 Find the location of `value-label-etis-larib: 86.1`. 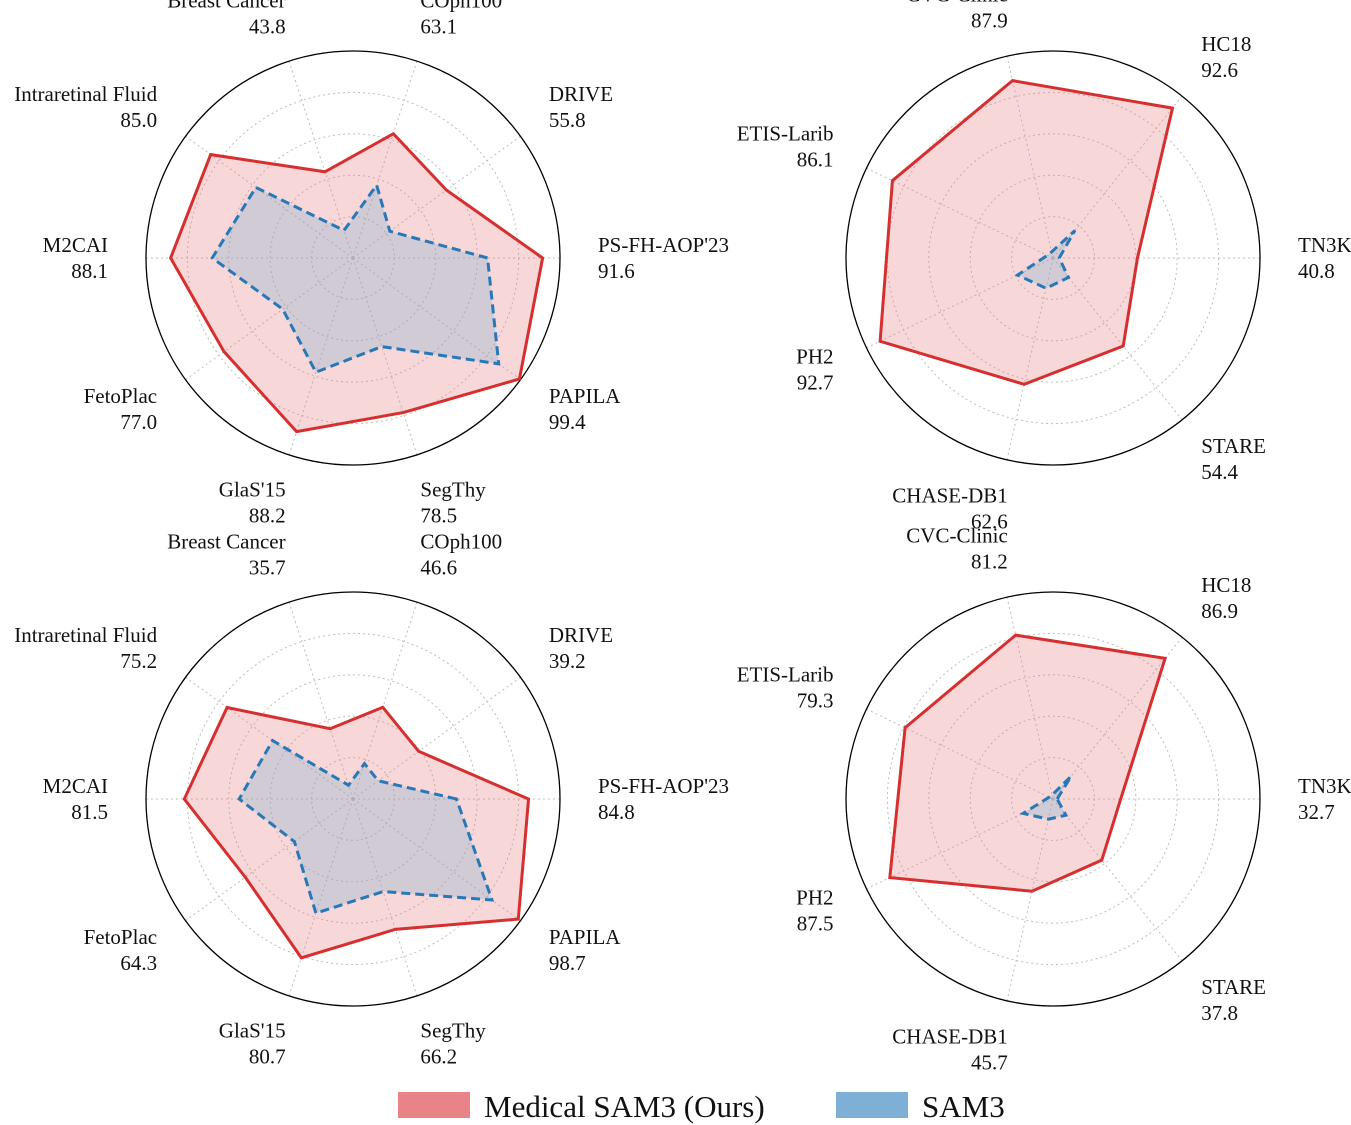

value-label-etis-larib: 86.1 is located at coordinates (815, 160).